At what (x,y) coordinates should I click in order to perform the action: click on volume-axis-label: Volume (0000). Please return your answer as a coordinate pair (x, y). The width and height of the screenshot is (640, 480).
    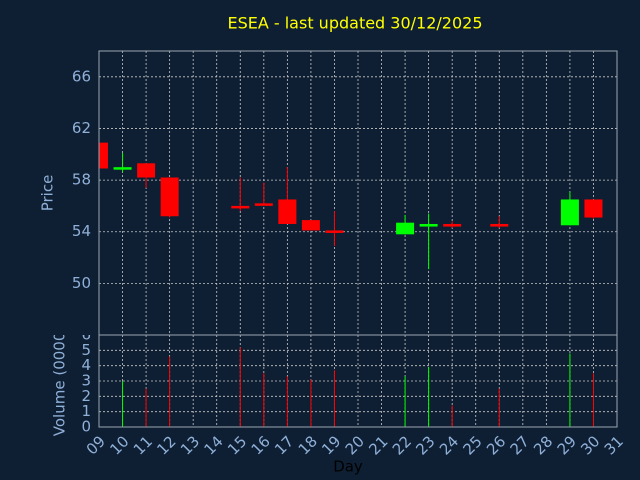
    Looking at the image, I should click on (60, 381).